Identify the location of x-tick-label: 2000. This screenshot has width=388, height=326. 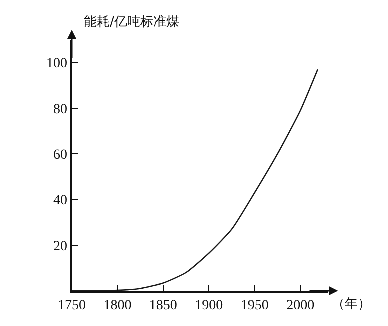
(300, 306).